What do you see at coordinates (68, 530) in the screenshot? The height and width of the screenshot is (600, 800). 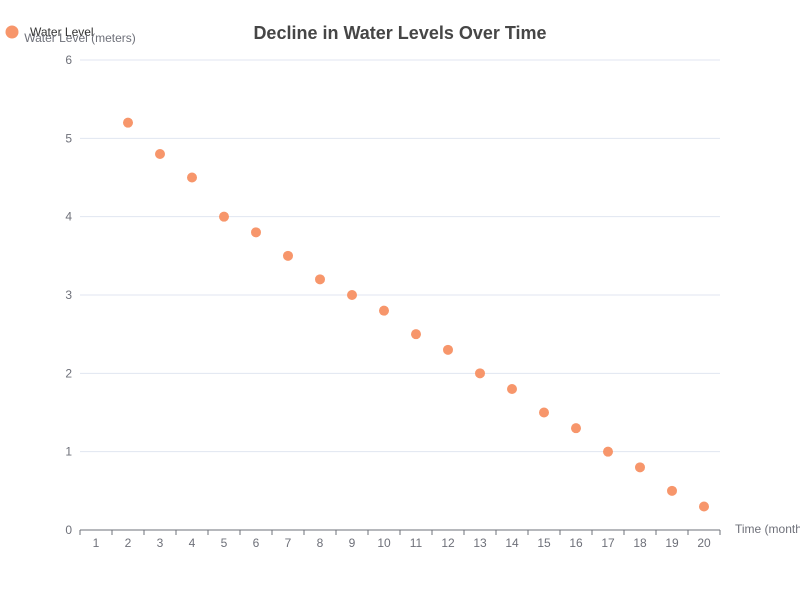 I see `y-tick-label: 0` at bounding box center [68, 530].